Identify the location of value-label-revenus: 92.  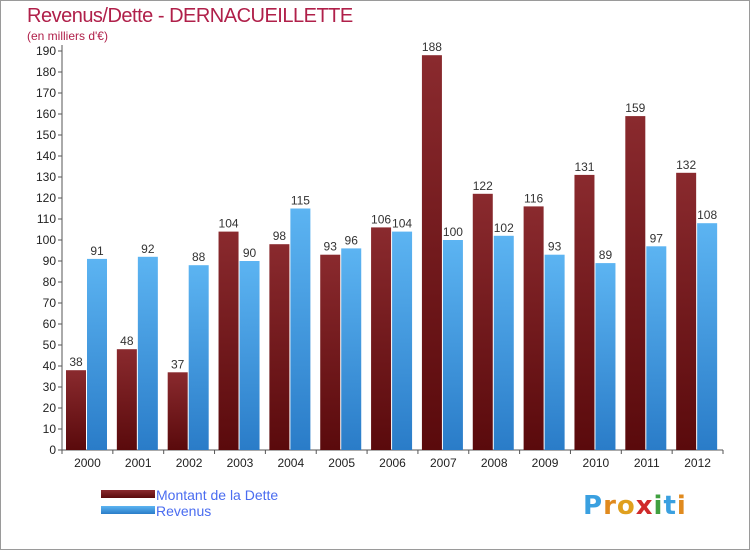
(148, 249).